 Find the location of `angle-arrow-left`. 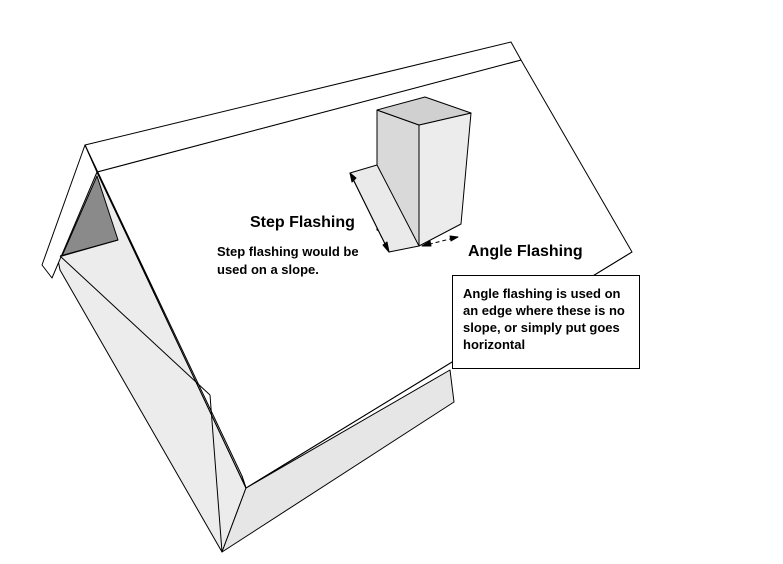

angle-arrow-left is located at coordinates (426, 243).